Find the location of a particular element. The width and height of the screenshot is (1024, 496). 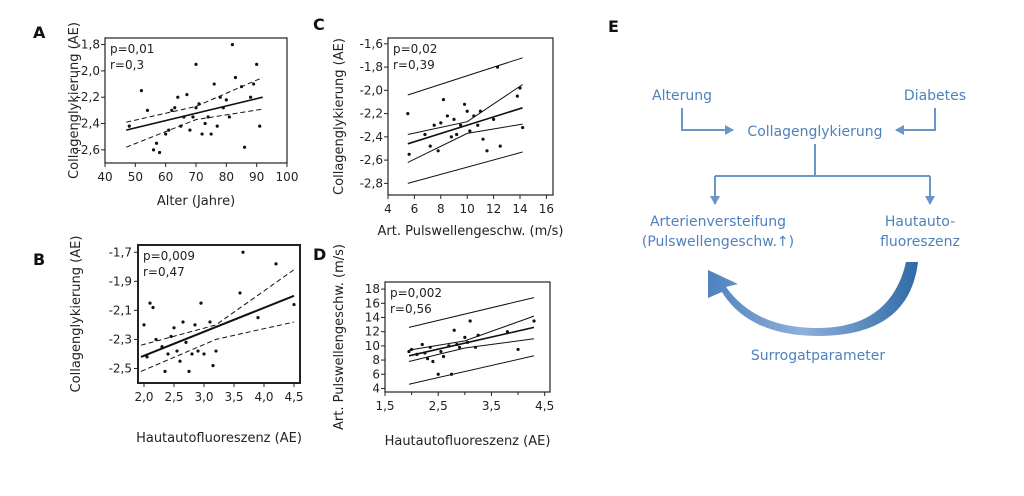

x-tick-label: 60 is located at coordinates (165, 177).